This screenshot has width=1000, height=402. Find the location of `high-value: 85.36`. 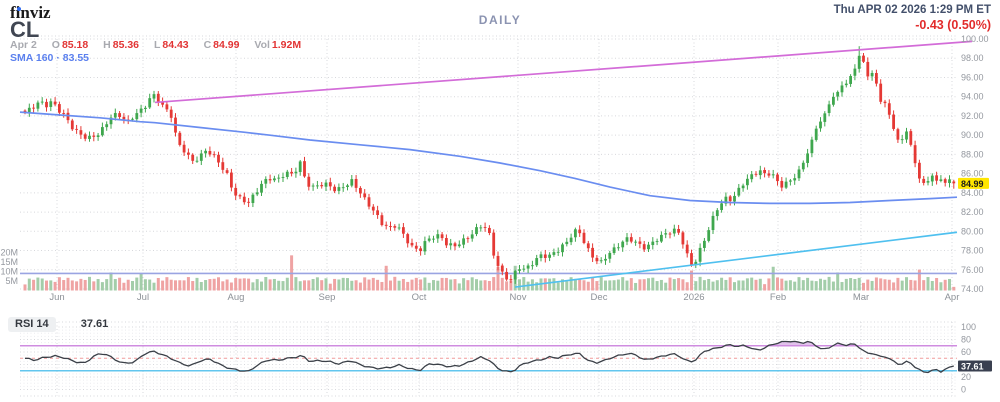

high-value: 85.36 is located at coordinates (126, 45).